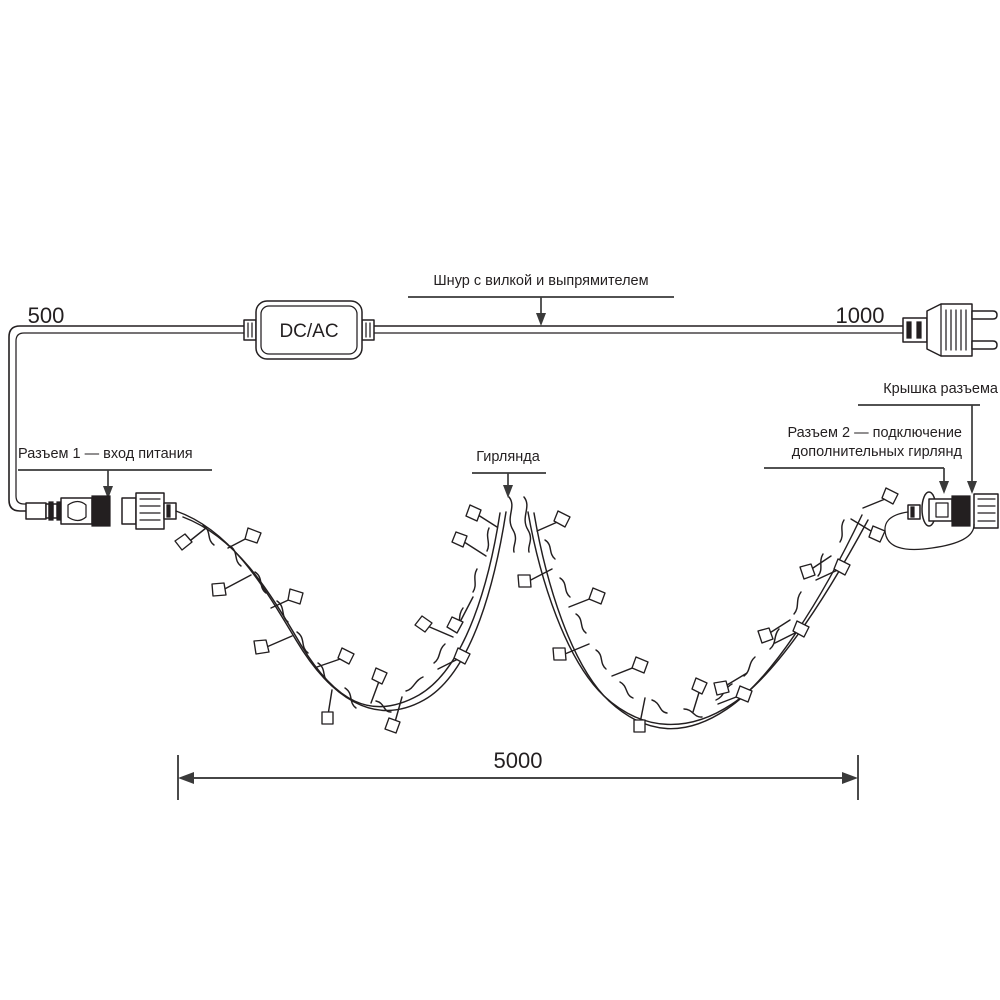  What do you see at coordinates (46, 315) in the screenshot?
I see `dimension-500: 500` at bounding box center [46, 315].